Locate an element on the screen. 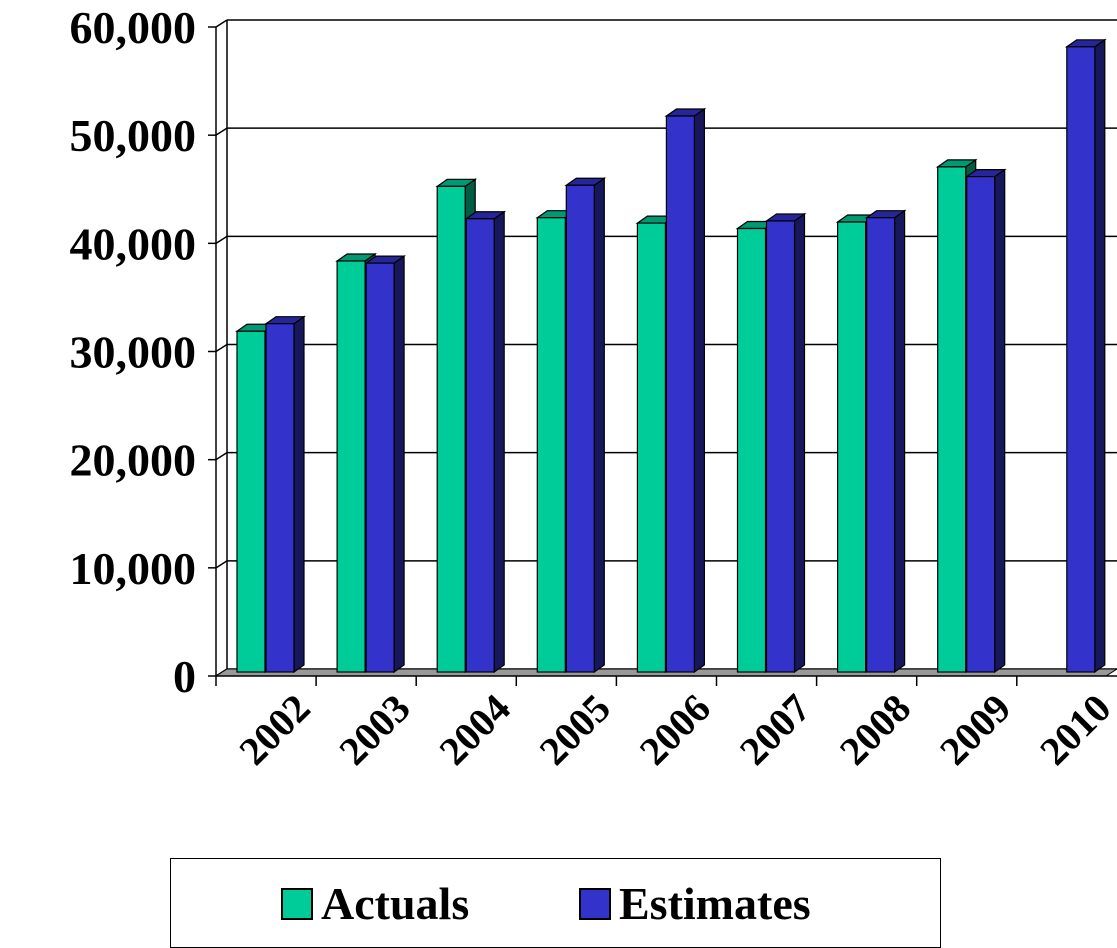  y-tick-label: 30,000 is located at coordinates (133, 352).